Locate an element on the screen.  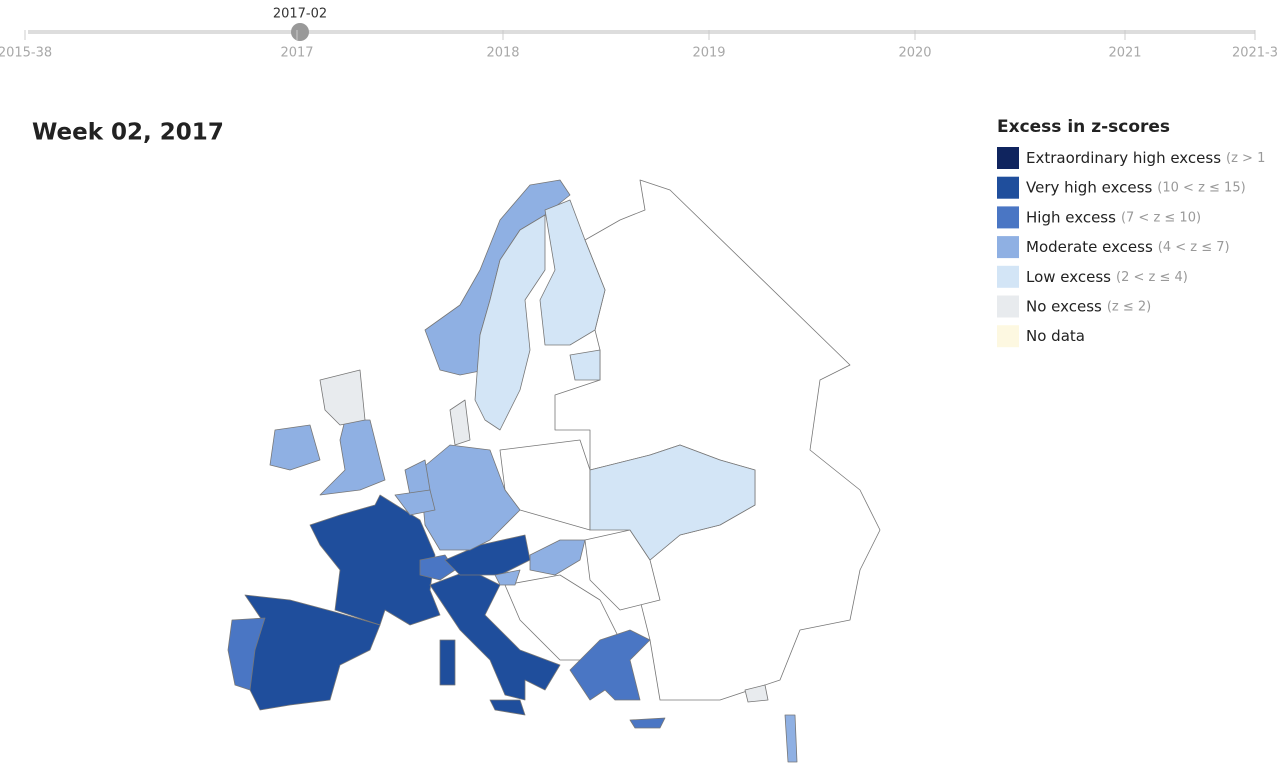
legend-item: Low excess (2 < z ≤ 4) is located at coordinates (1107, 276).